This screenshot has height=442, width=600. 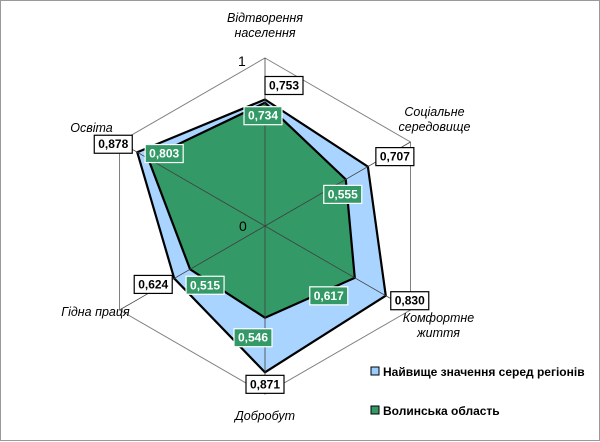 I want to click on data-label-highest: 0,830, so click(x=410, y=301).